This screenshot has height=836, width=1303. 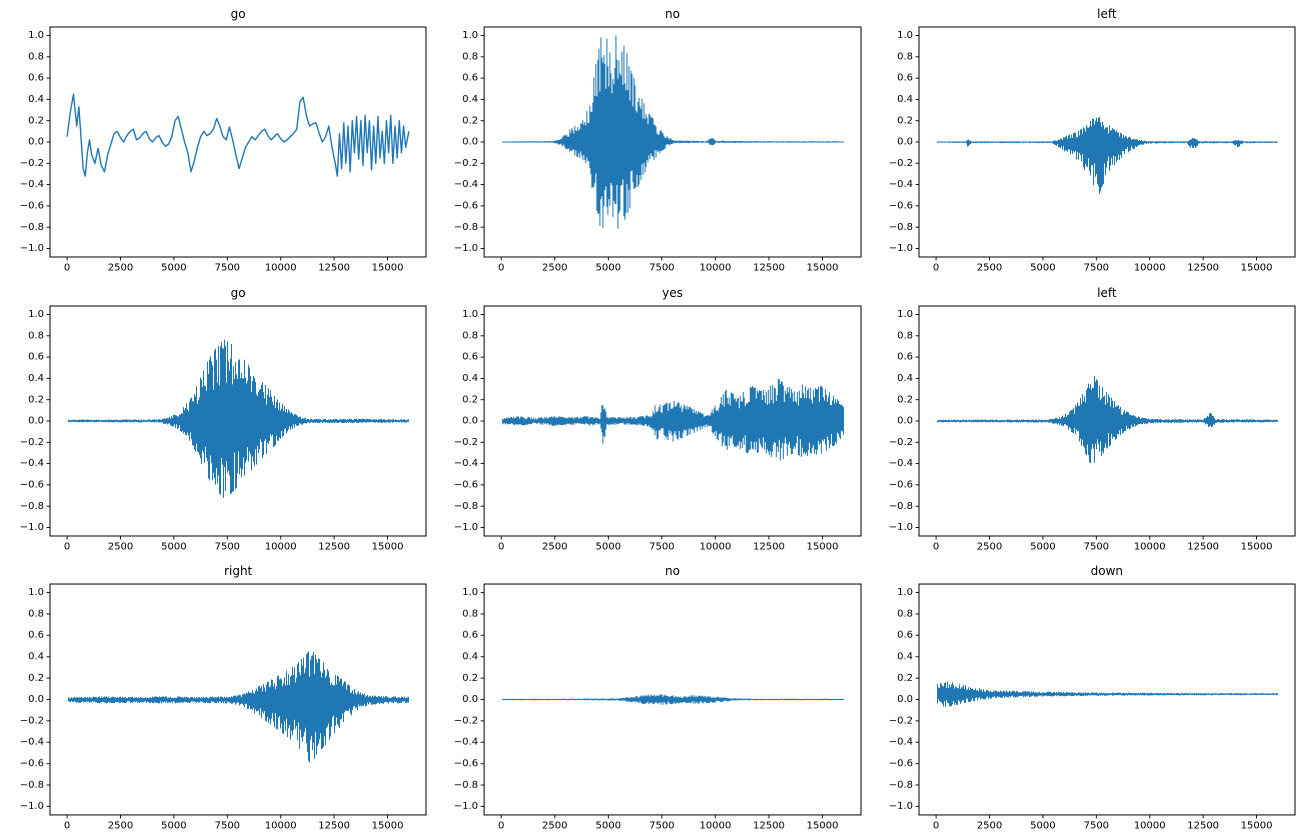 I want to click on plot-title: yes, so click(x=672, y=292).